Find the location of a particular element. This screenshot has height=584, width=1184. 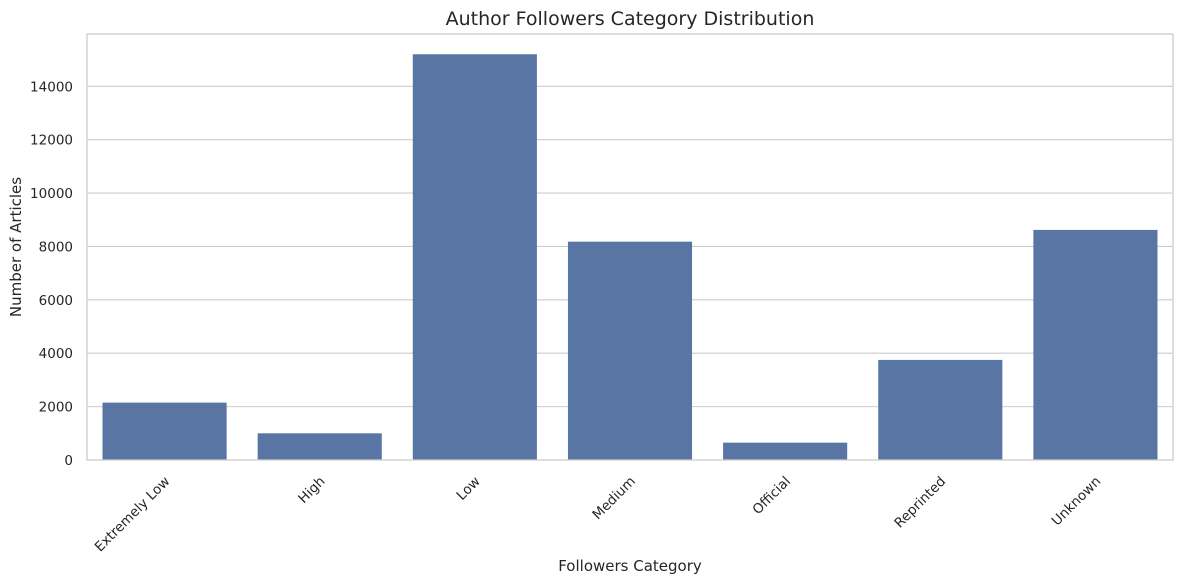

y-tick-label: 2000 is located at coordinates (56, 408).